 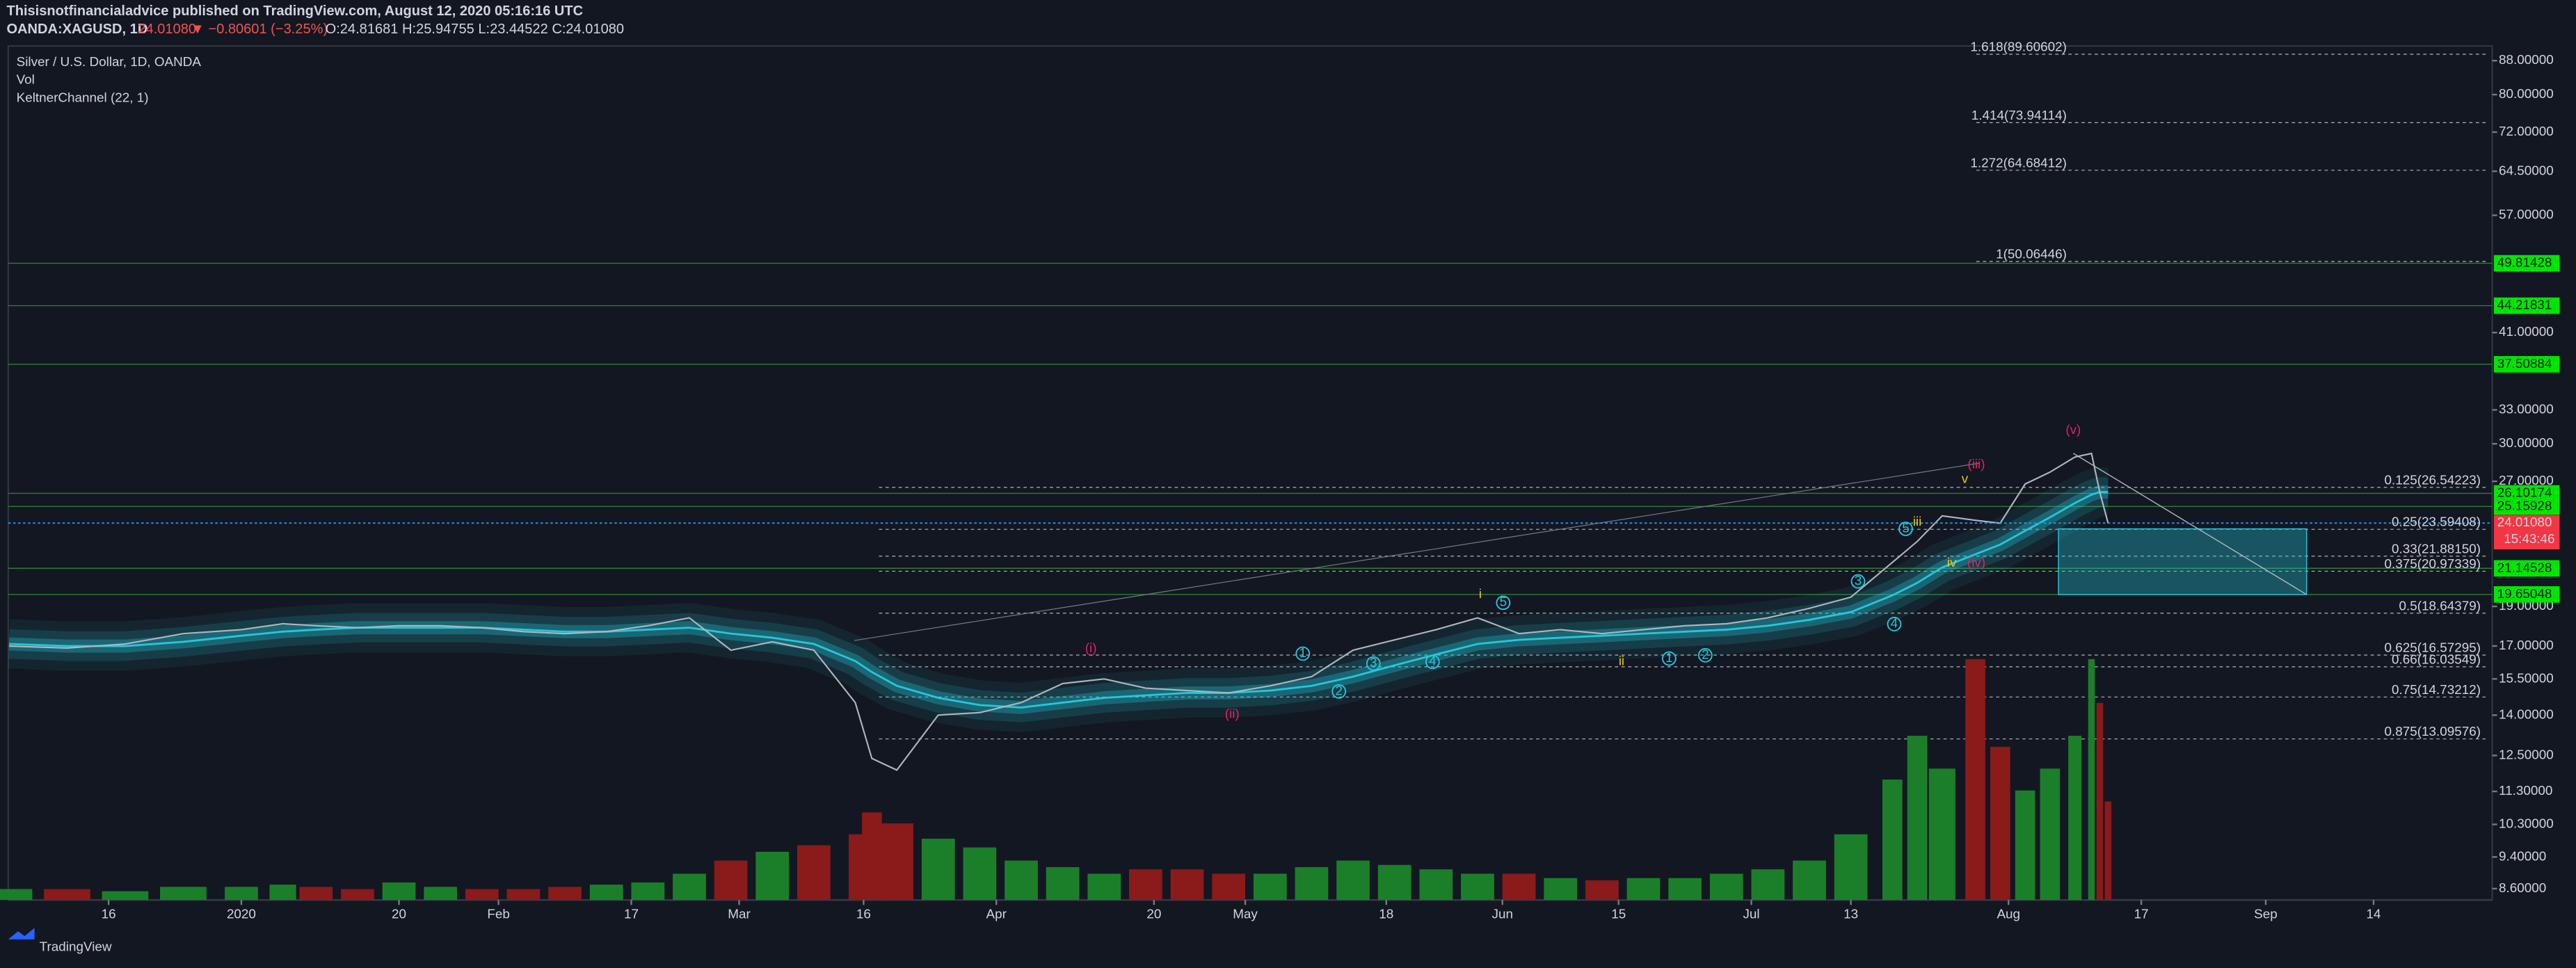 What do you see at coordinates (1386, 914) in the screenshot?
I see `x-tick-label: 18` at bounding box center [1386, 914].